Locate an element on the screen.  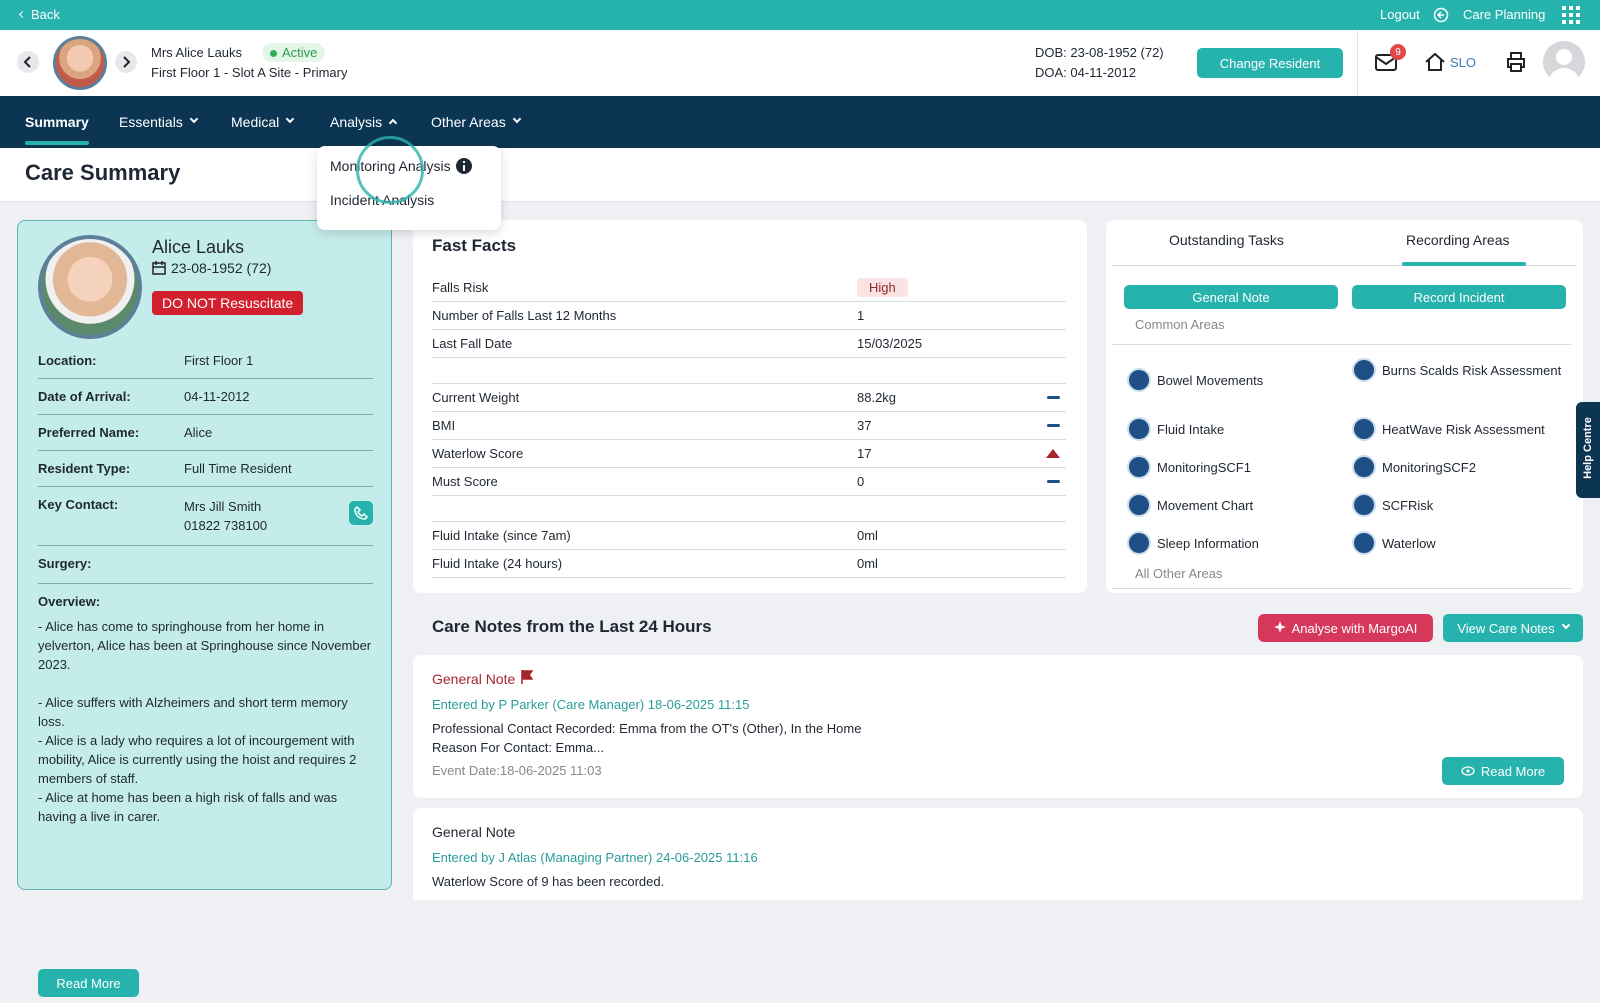
field-value: First Floor 1 is located at coordinates (219, 360).